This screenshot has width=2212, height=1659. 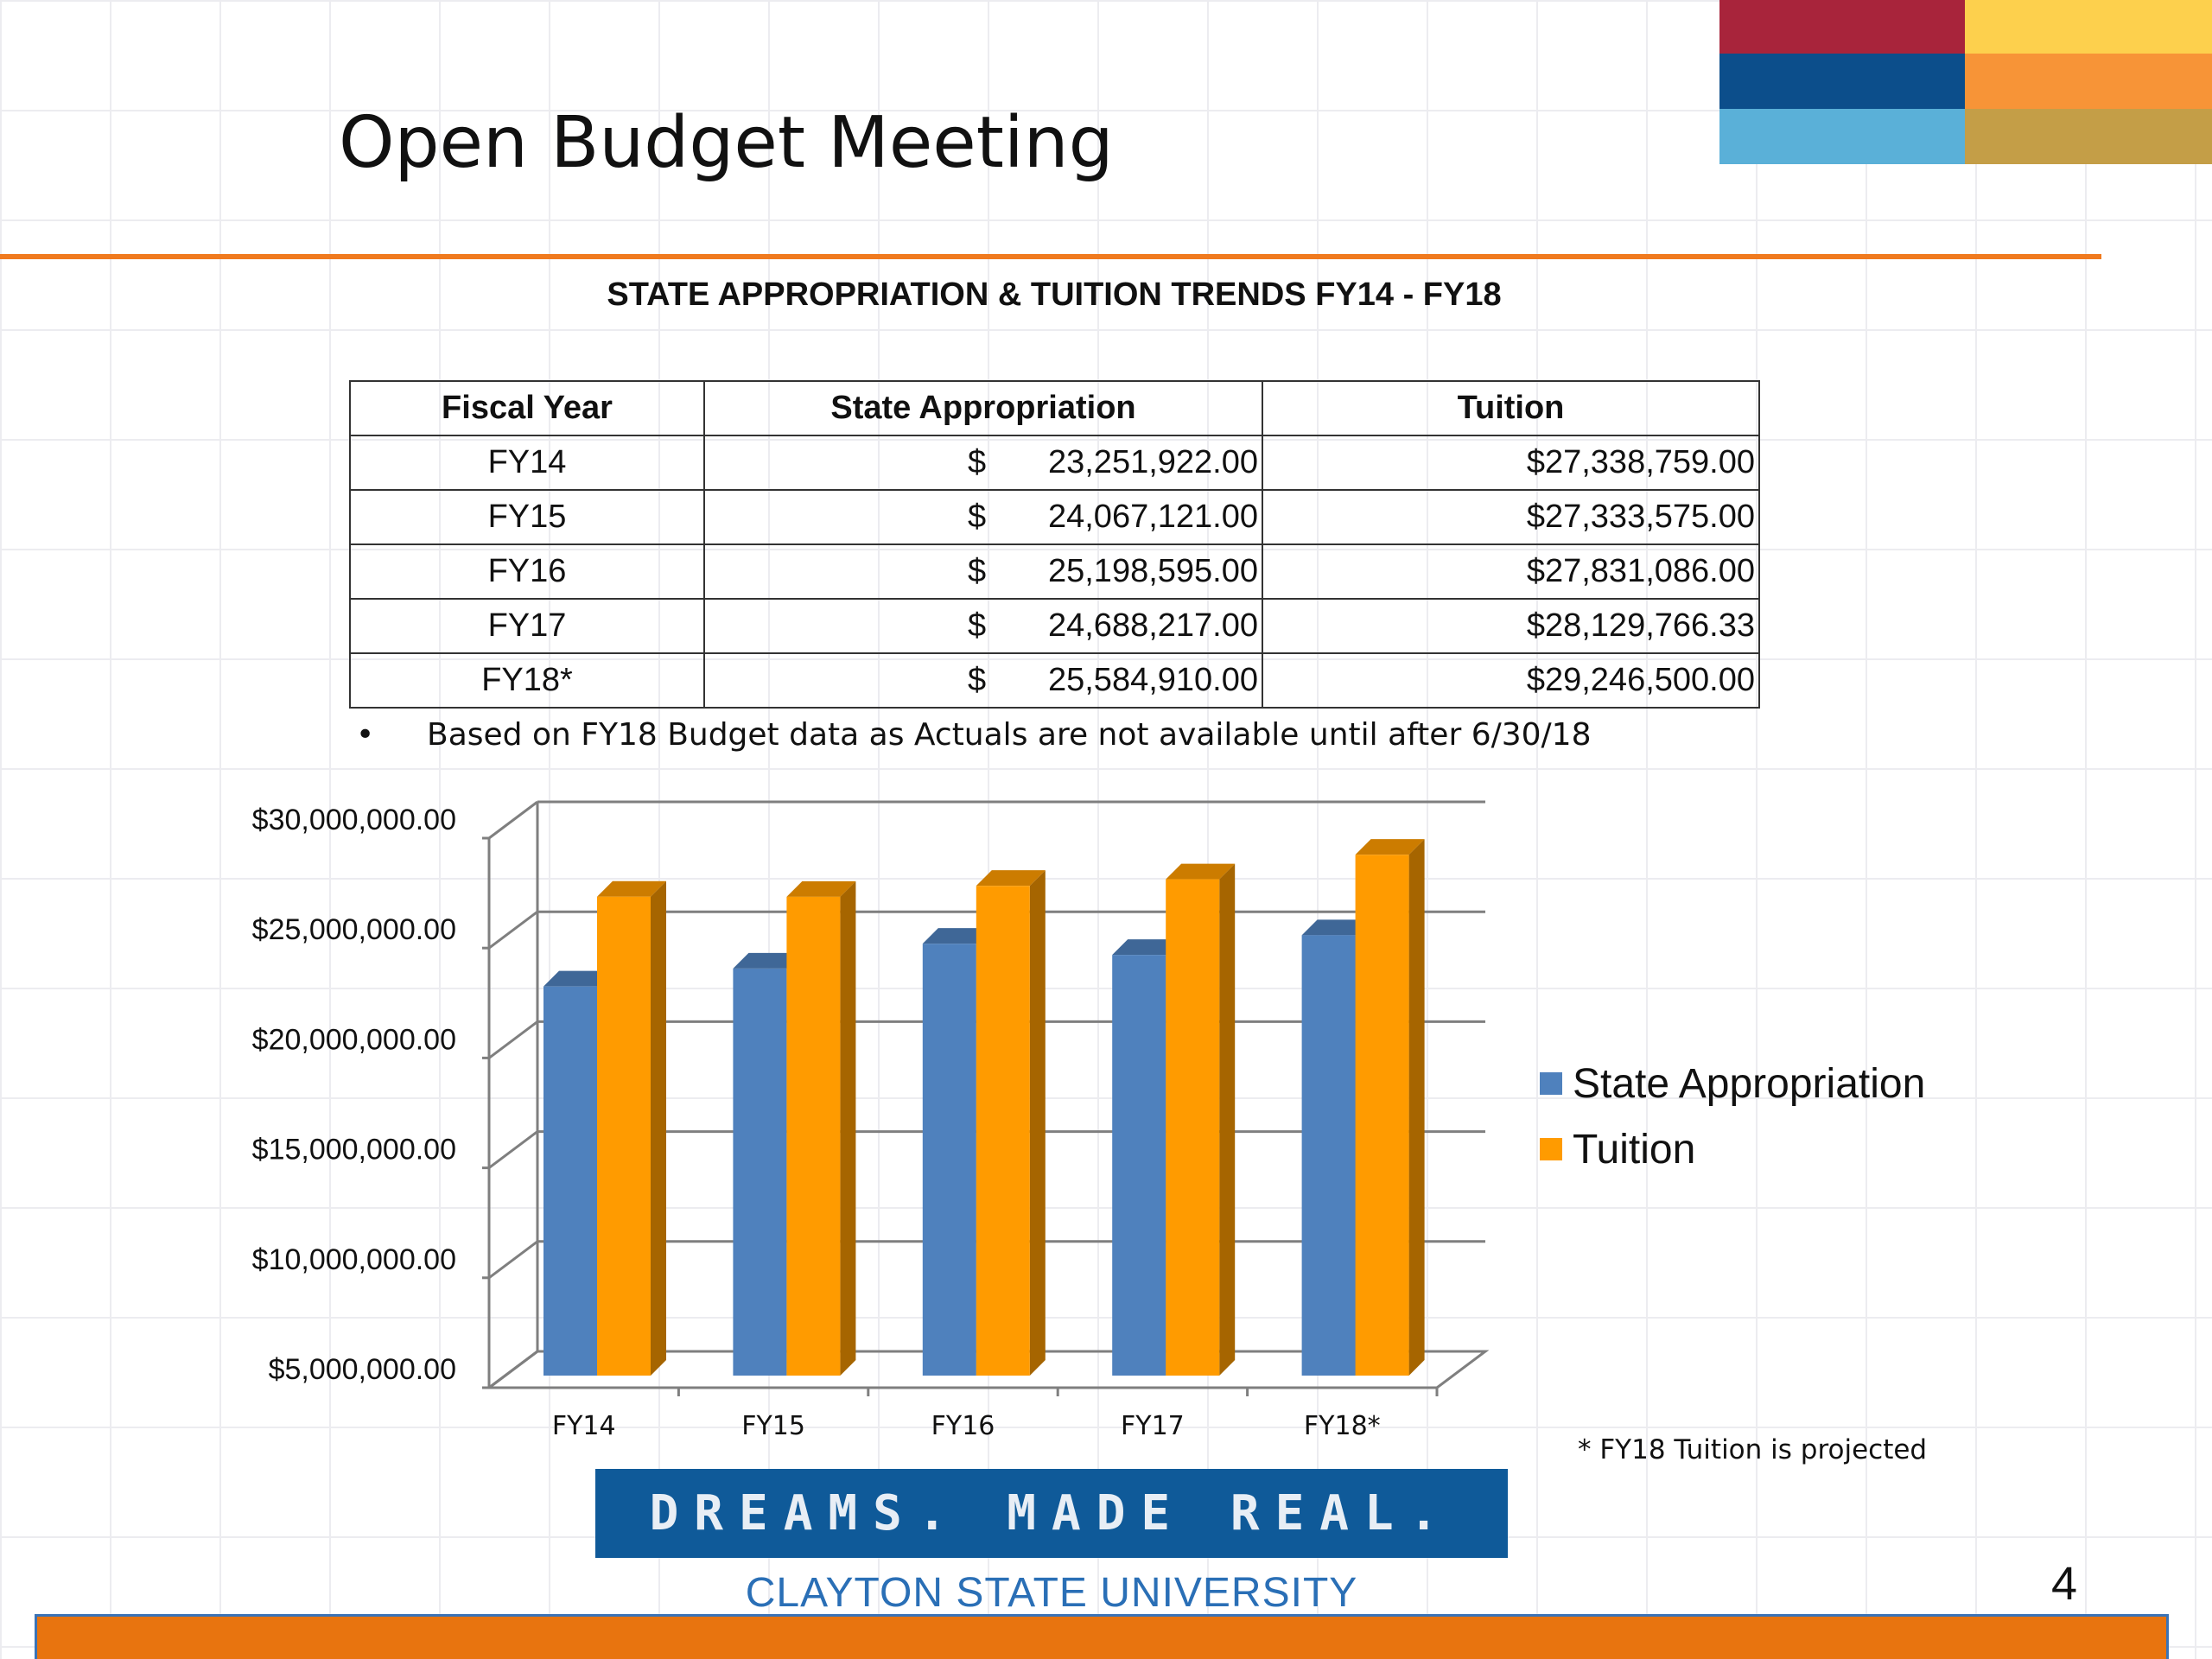 I want to click on cell-tuition: $29,246,500.00, so click(x=1511, y=680).